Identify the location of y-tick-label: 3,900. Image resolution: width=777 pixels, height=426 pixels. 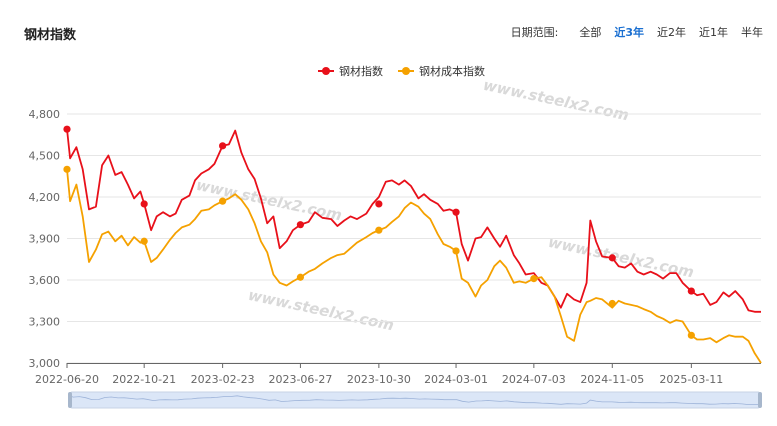
(45, 239).